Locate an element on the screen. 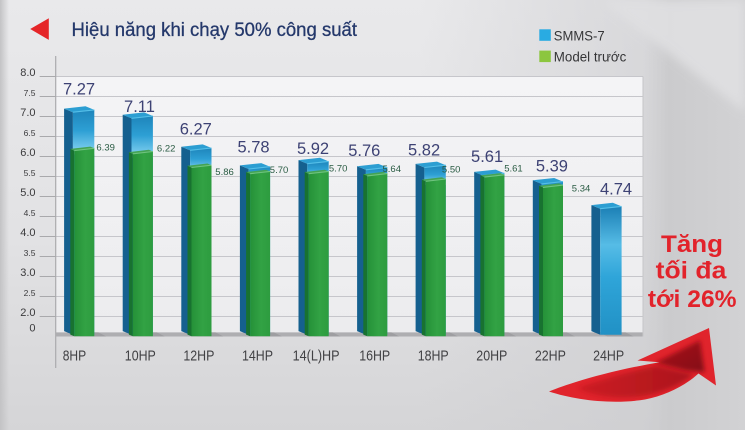  svg-text: 5.34 is located at coordinates (581, 189).